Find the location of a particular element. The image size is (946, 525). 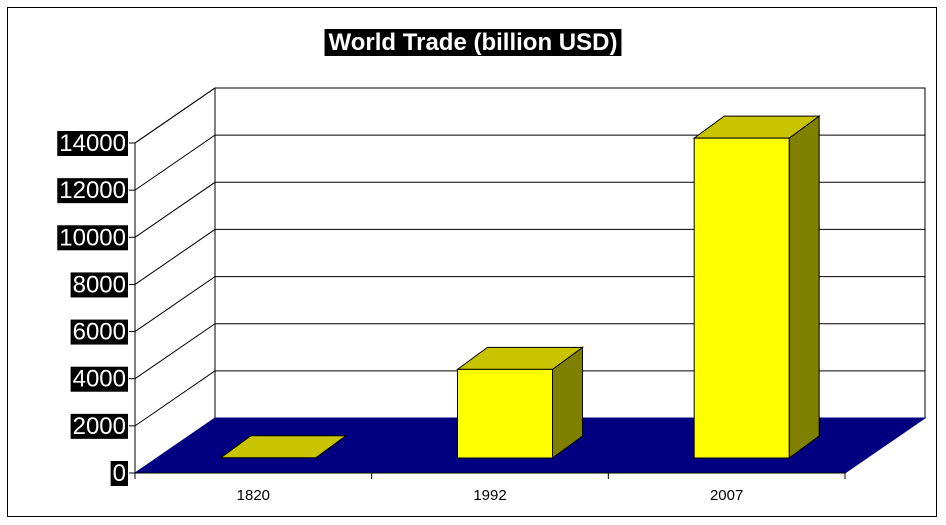

chart-title: World Trade (billion USD) is located at coordinates (473, 42).